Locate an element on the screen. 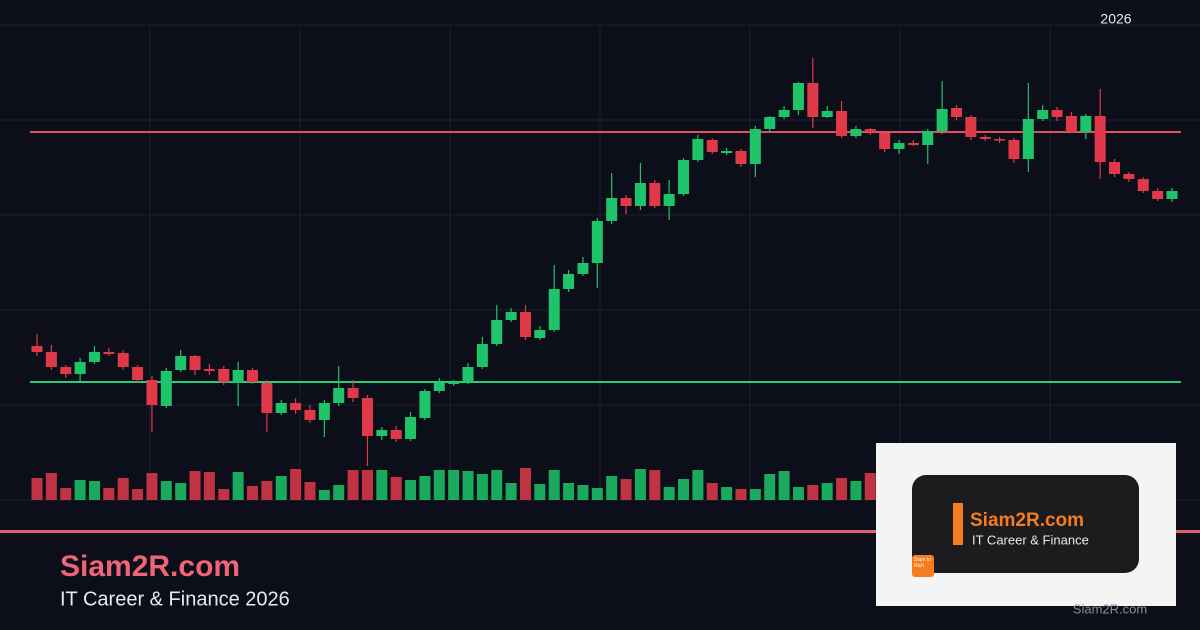  watermark: Siam2R.com is located at coordinates (1110, 608).